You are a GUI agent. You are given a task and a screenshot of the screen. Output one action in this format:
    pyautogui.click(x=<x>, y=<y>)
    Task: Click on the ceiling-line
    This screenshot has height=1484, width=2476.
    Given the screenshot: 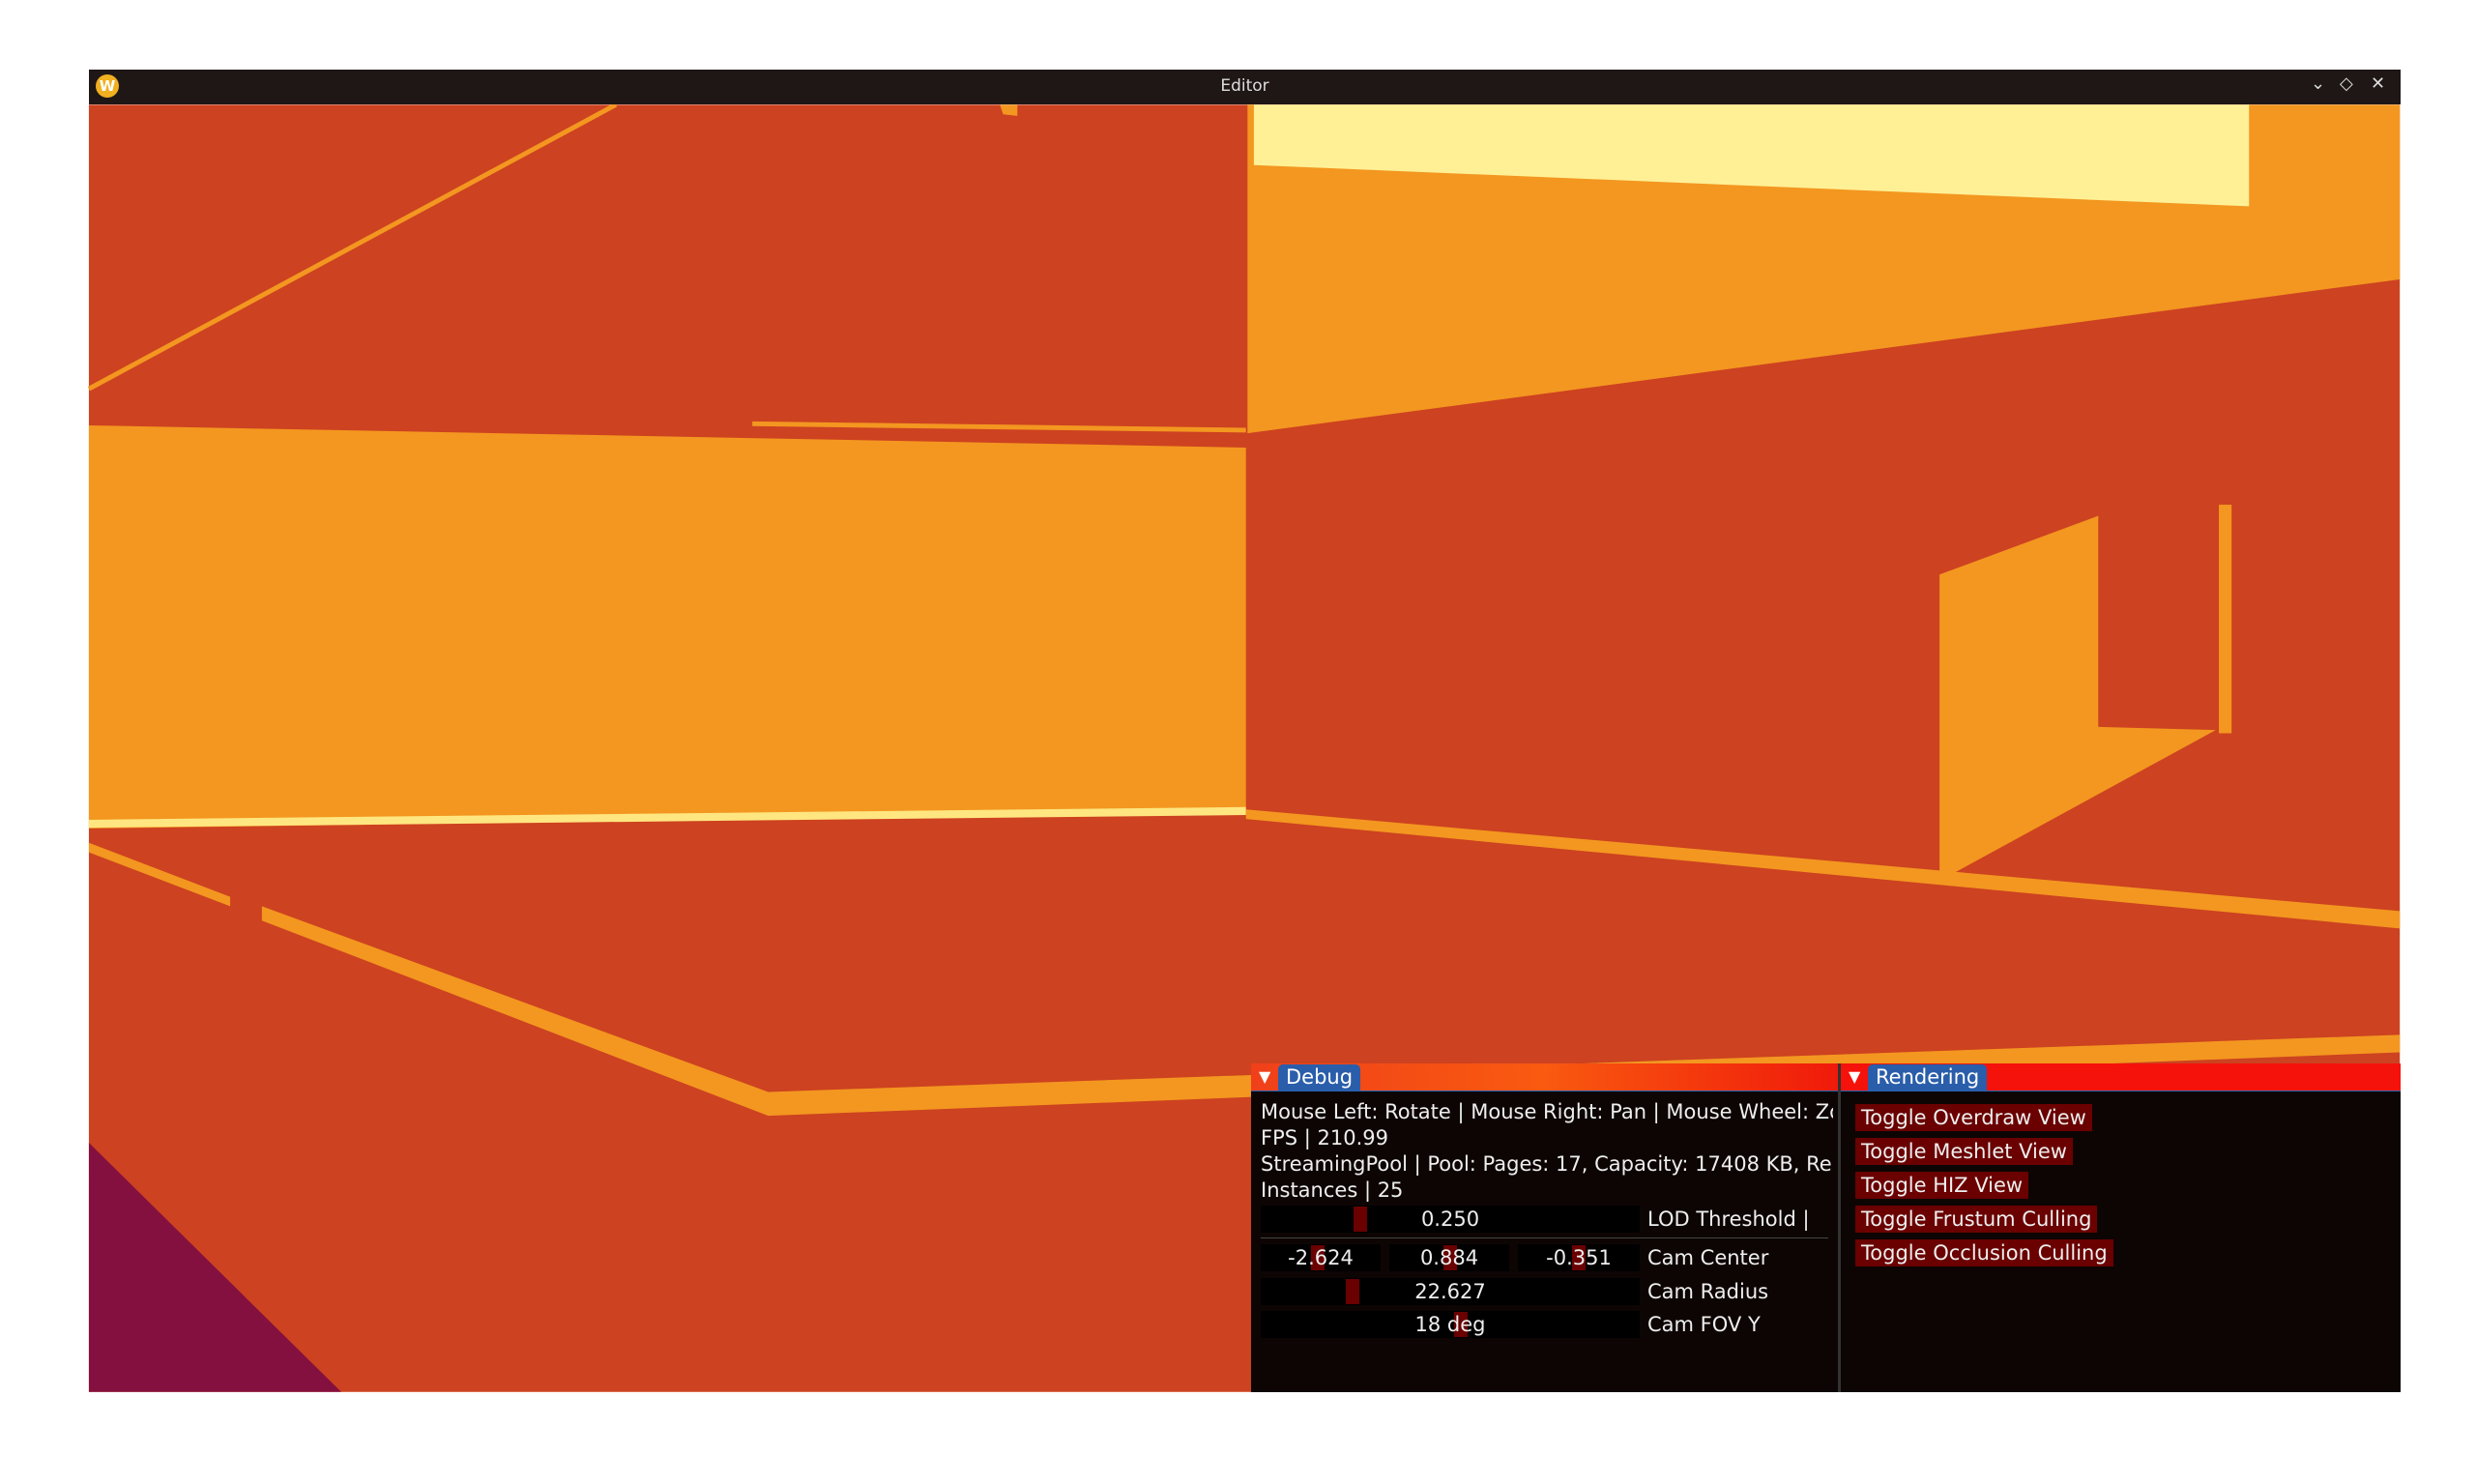 What is the action you would take?
    pyautogui.click(x=352, y=247)
    